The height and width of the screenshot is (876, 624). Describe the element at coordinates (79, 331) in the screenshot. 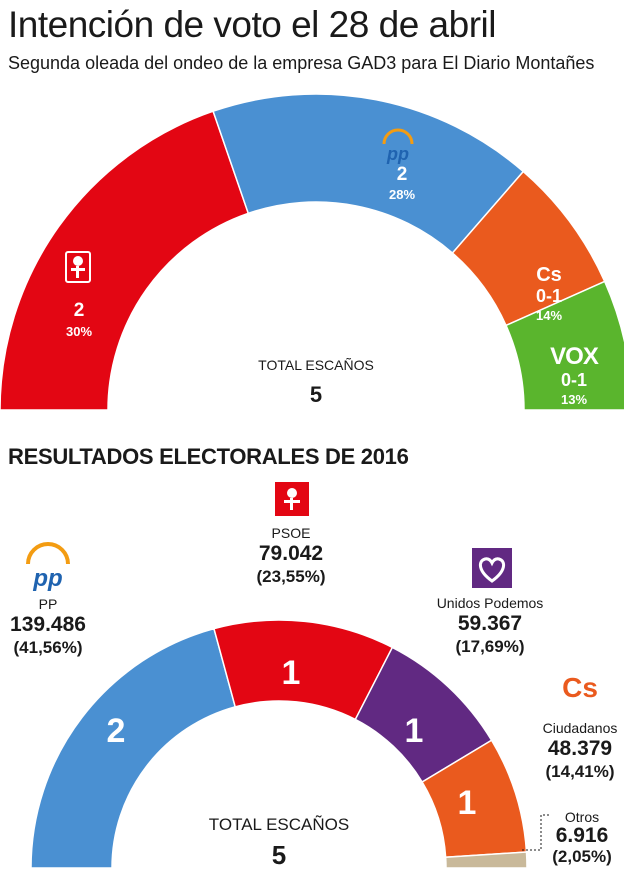

I see `c1-psoe-percent: 30%` at that location.